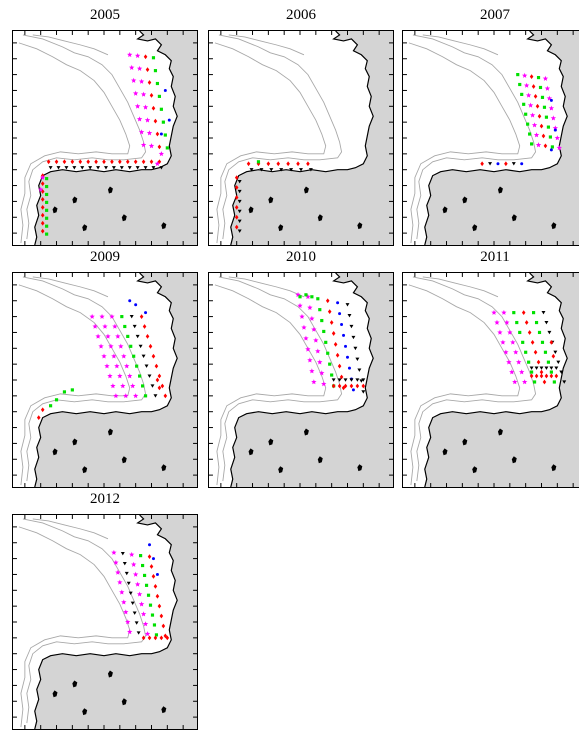 Image resolution: width=579 pixels, height=730 pixels. I want to click on map-panel-2007: 2007, so click(490, 126).